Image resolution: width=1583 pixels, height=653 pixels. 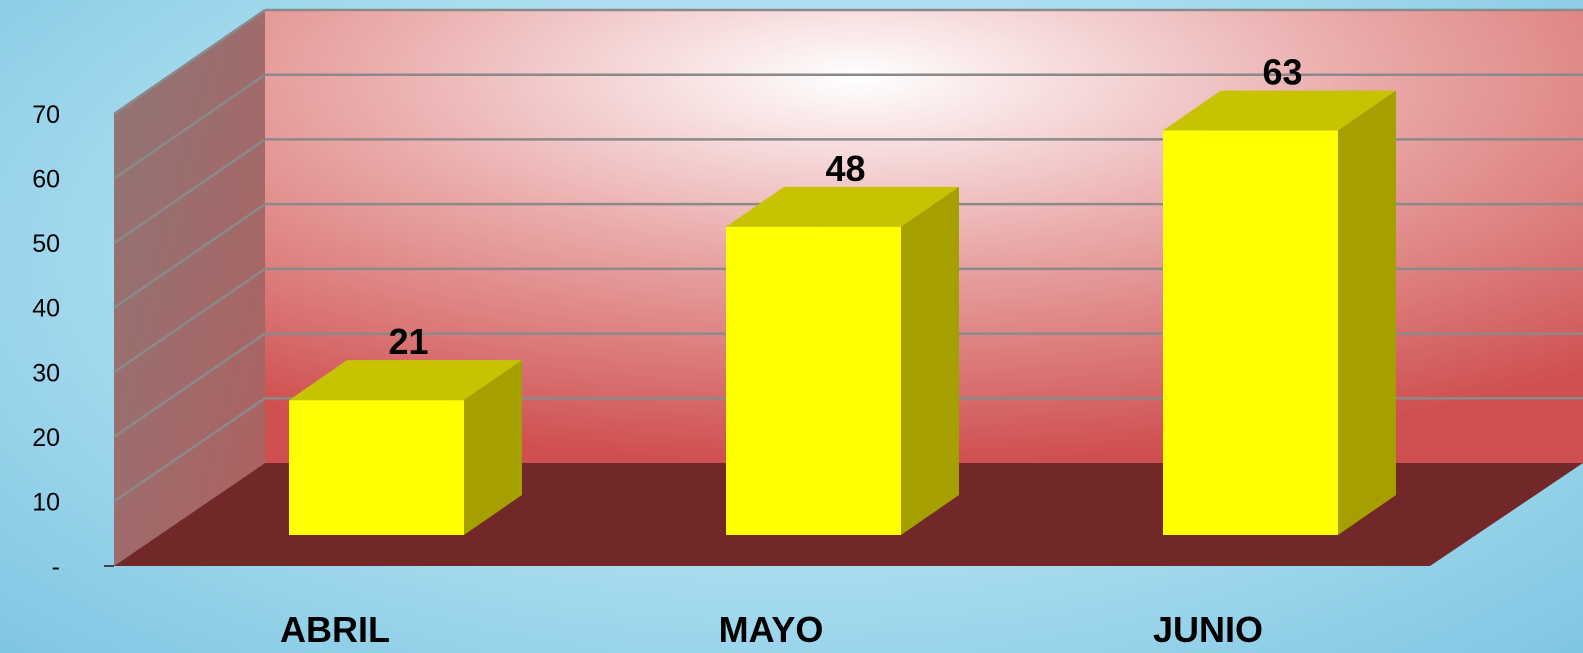 What do you see at coordinates (335, 629) in the screenshot?
I see `x-tick-label: ABRIL` at bounding box center [335, 629].